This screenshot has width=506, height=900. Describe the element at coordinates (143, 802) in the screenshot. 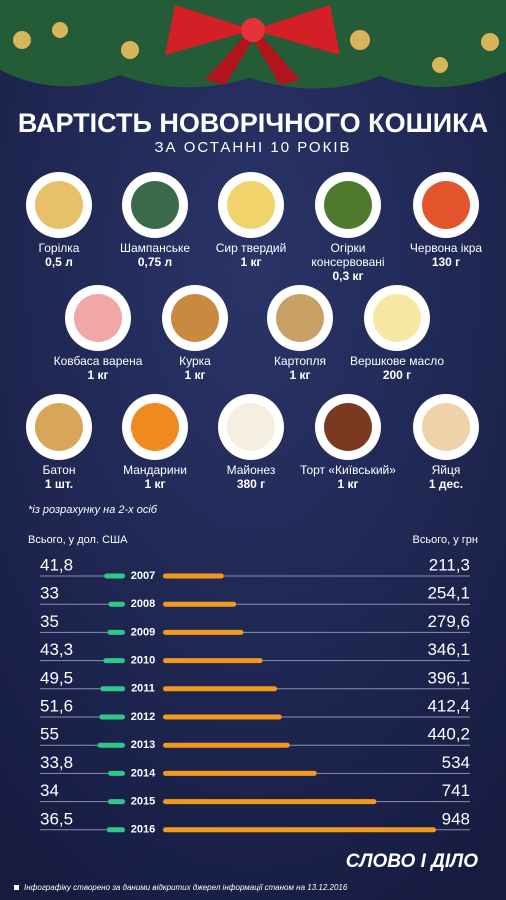

I see `year-label: 2015` at that location.